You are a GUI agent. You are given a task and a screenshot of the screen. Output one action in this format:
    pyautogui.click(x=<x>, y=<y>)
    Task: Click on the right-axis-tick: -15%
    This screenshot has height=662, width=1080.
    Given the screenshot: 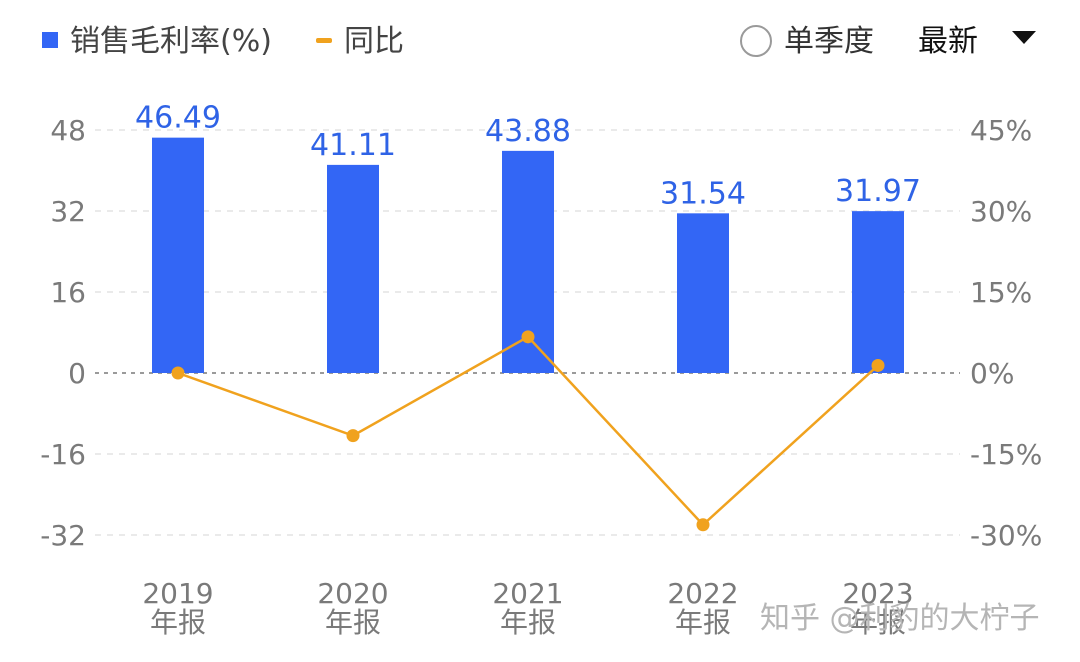 What is the action you would take?
    pyautogui.click(x=1006, y=454)
    